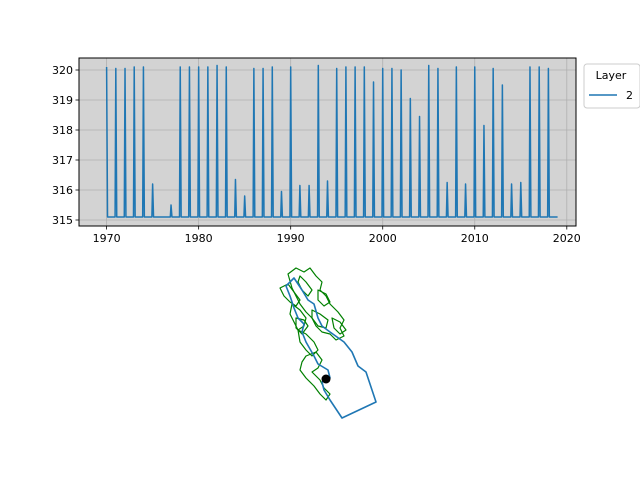  What do you see at coordinates (611, 75) in the screenshot?
I see `legend-title: Layer` at bounding box center [611, 75].